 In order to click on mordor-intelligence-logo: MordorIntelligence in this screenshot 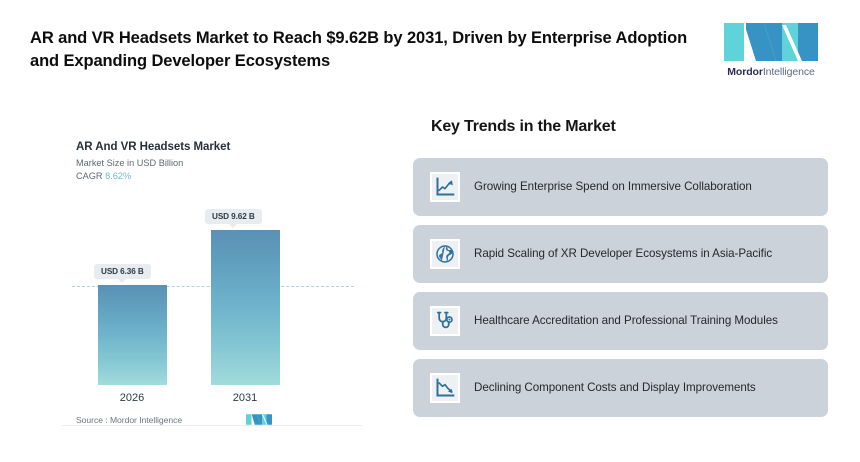, I will do `click(771, 50)`.